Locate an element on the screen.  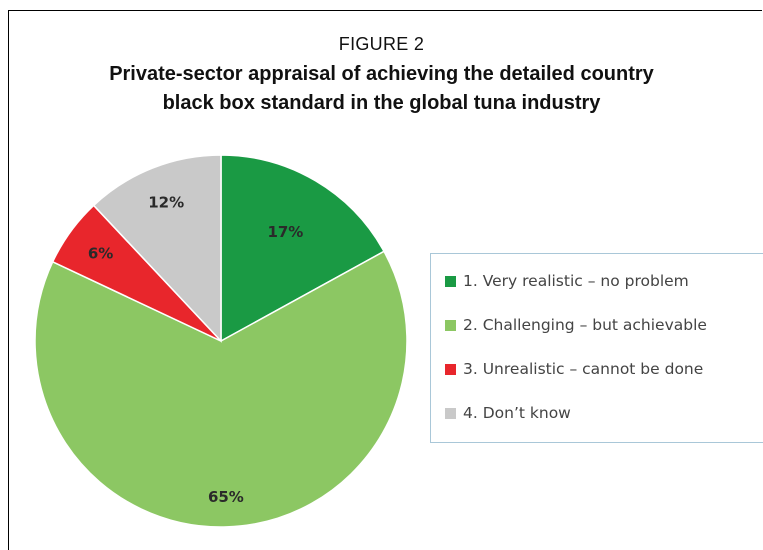
pie-slice-label-1: 17% is located at coordinates (285, 232).